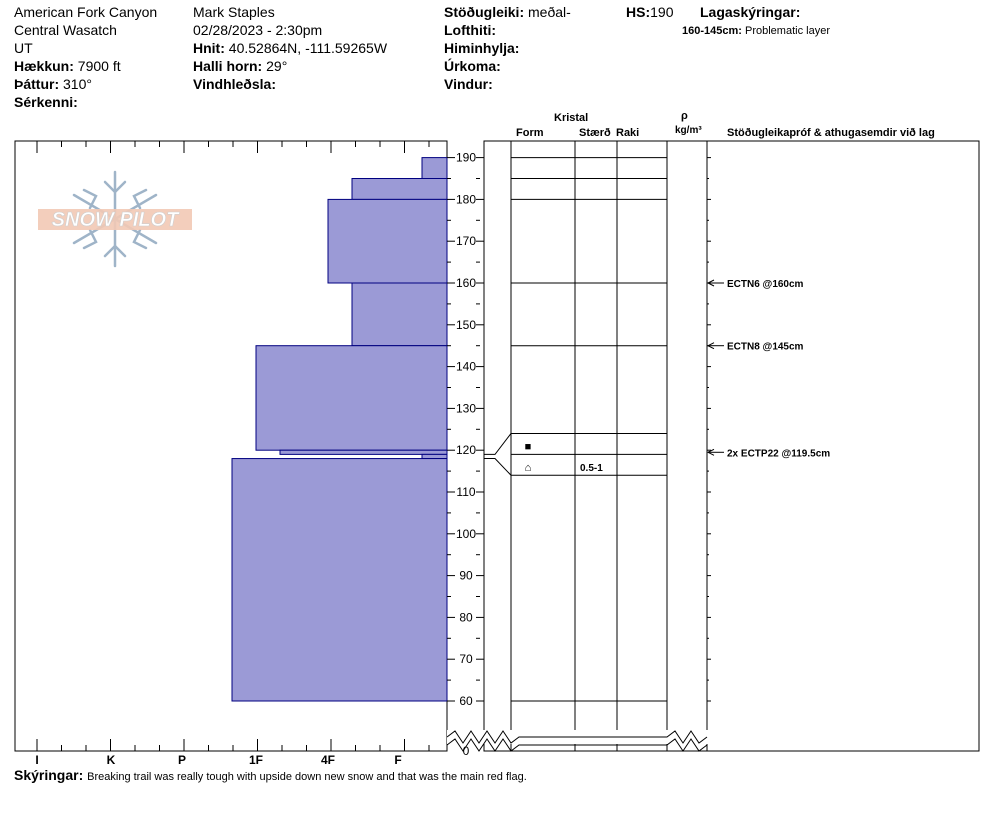 The width and height of the screenshot is (994, 840). What do you see at coordinates (182, 760) in the screenshot?
I see `hardness-label: P` at bounding box center [182, 760].